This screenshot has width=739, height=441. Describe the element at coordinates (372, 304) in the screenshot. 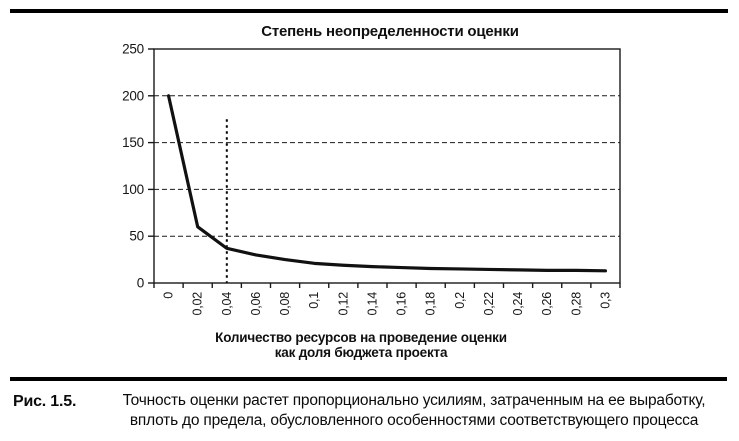

I see `x-tick-label-0,14: 0,14` at that location.